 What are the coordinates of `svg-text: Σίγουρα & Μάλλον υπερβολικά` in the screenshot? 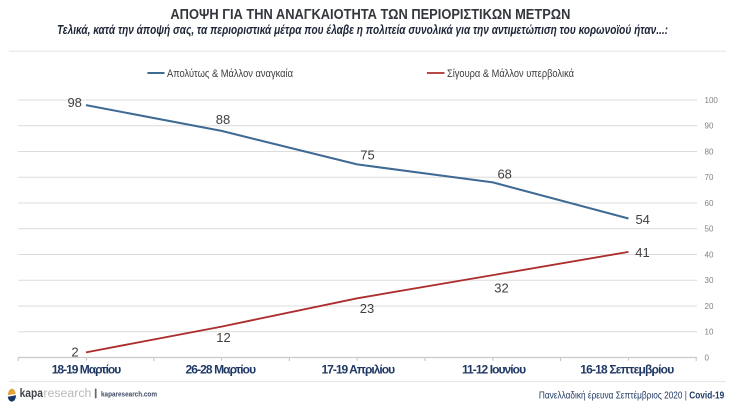 It's located at (511, 74).